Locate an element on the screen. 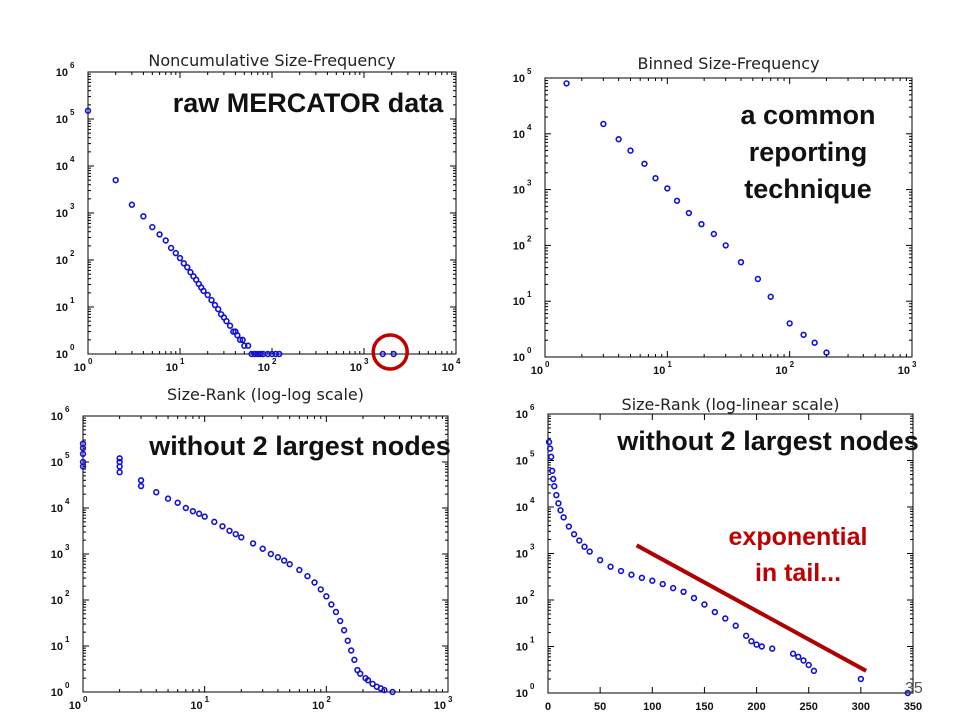 The height and width of the screenshot is (720, 960). chart-title: Size-Rank (log-linear scale) is located at coordinates (731, 404).